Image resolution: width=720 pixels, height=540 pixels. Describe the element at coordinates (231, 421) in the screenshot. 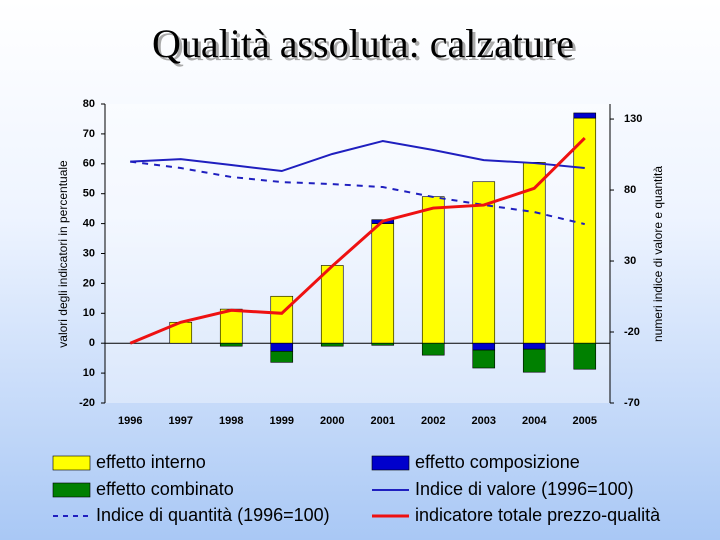

I see `x-tick-label: 1998` at that location.